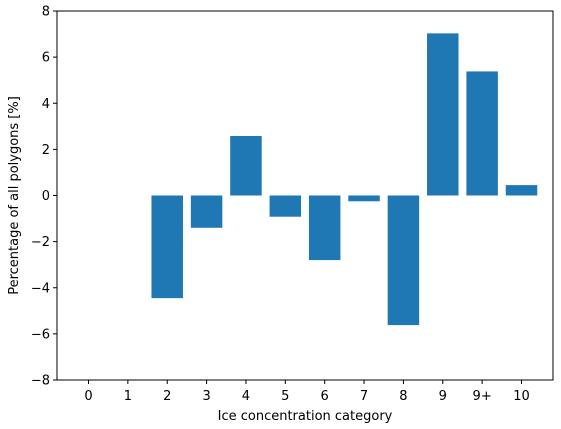 Image resolution: width=561 pixels, height=429 pixels. Describe the element at coordinates (325, 396) in the screenshot. I see `x-tick-label: 6` at that location.